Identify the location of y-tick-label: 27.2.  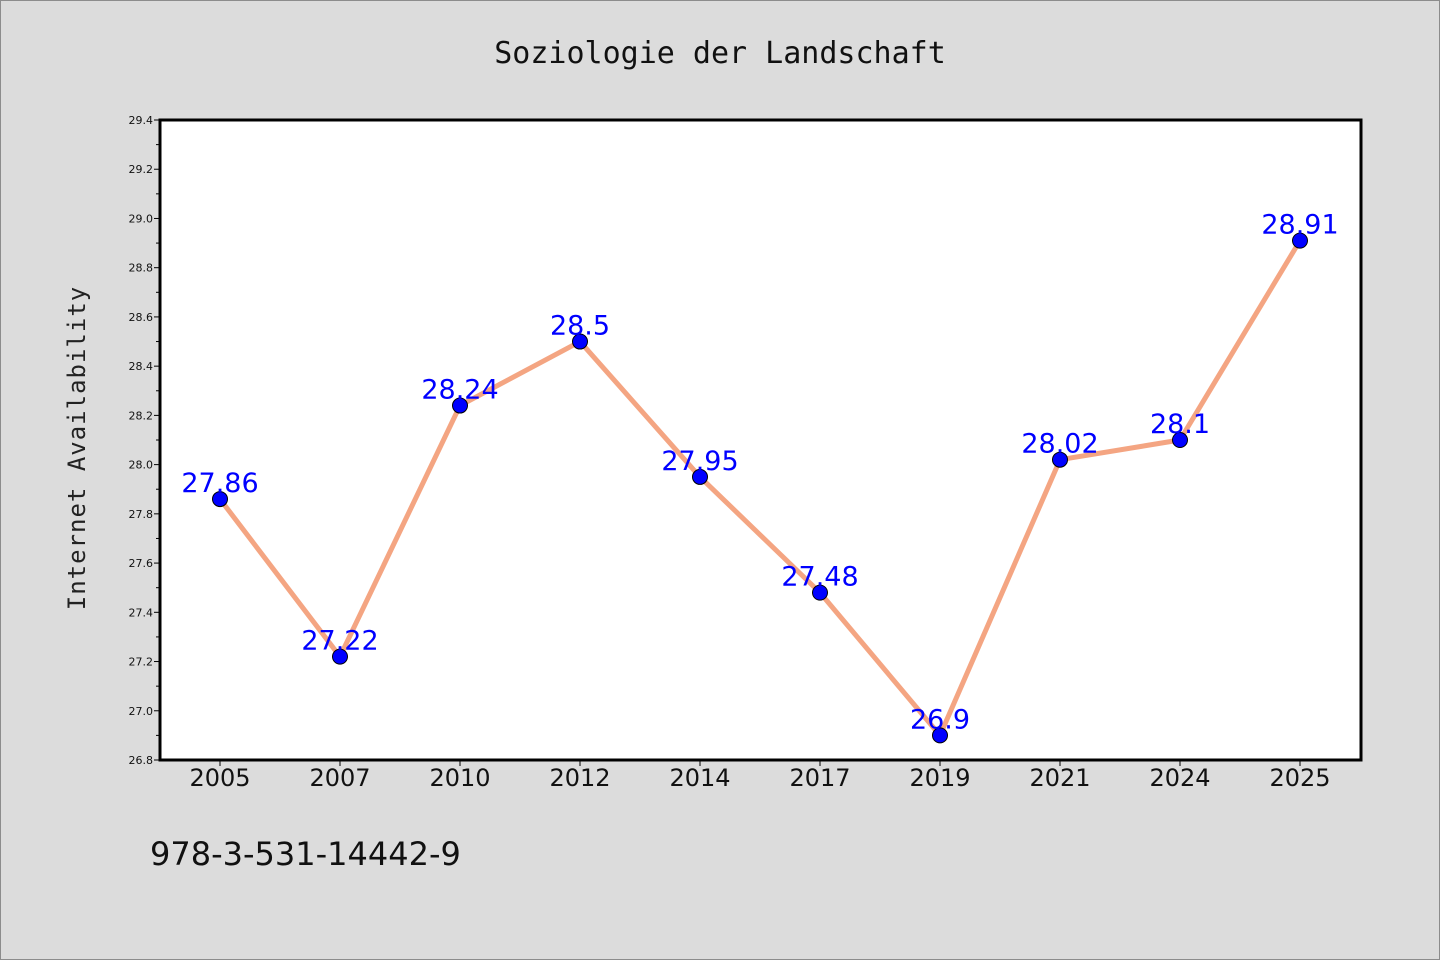
(141, 662).